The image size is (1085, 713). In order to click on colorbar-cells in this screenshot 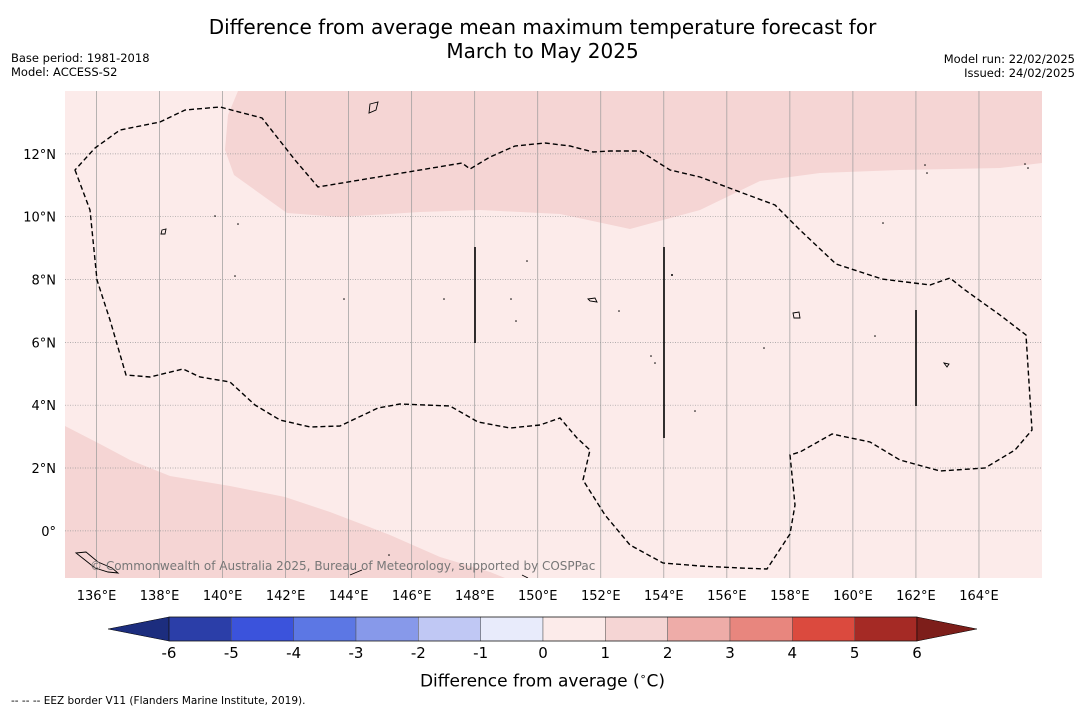, I will do `click(543, 629)`.